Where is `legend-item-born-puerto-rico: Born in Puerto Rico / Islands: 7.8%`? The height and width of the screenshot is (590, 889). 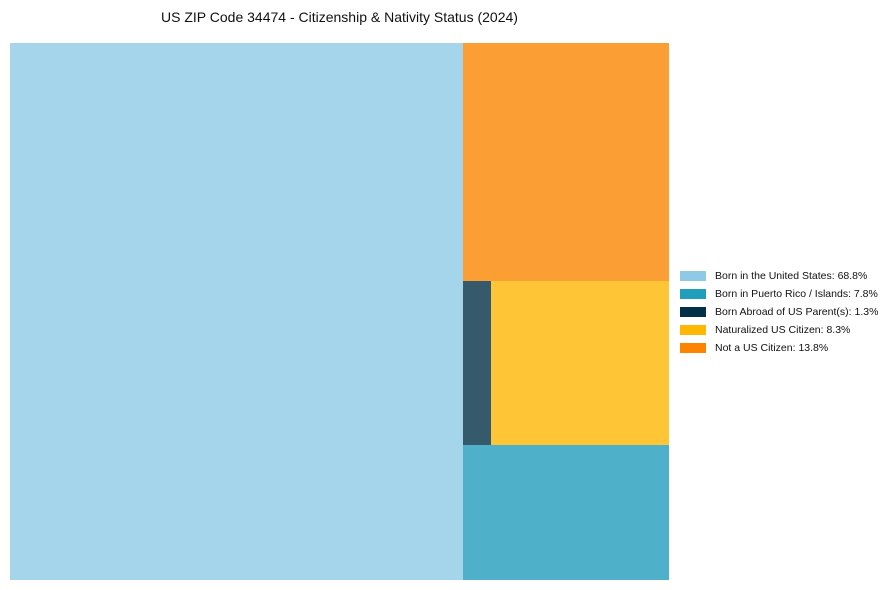 legend-item-born-puerto-rico: Born in Puerto Rico / Islands: 7.8% is located at coordinates (779, 294).